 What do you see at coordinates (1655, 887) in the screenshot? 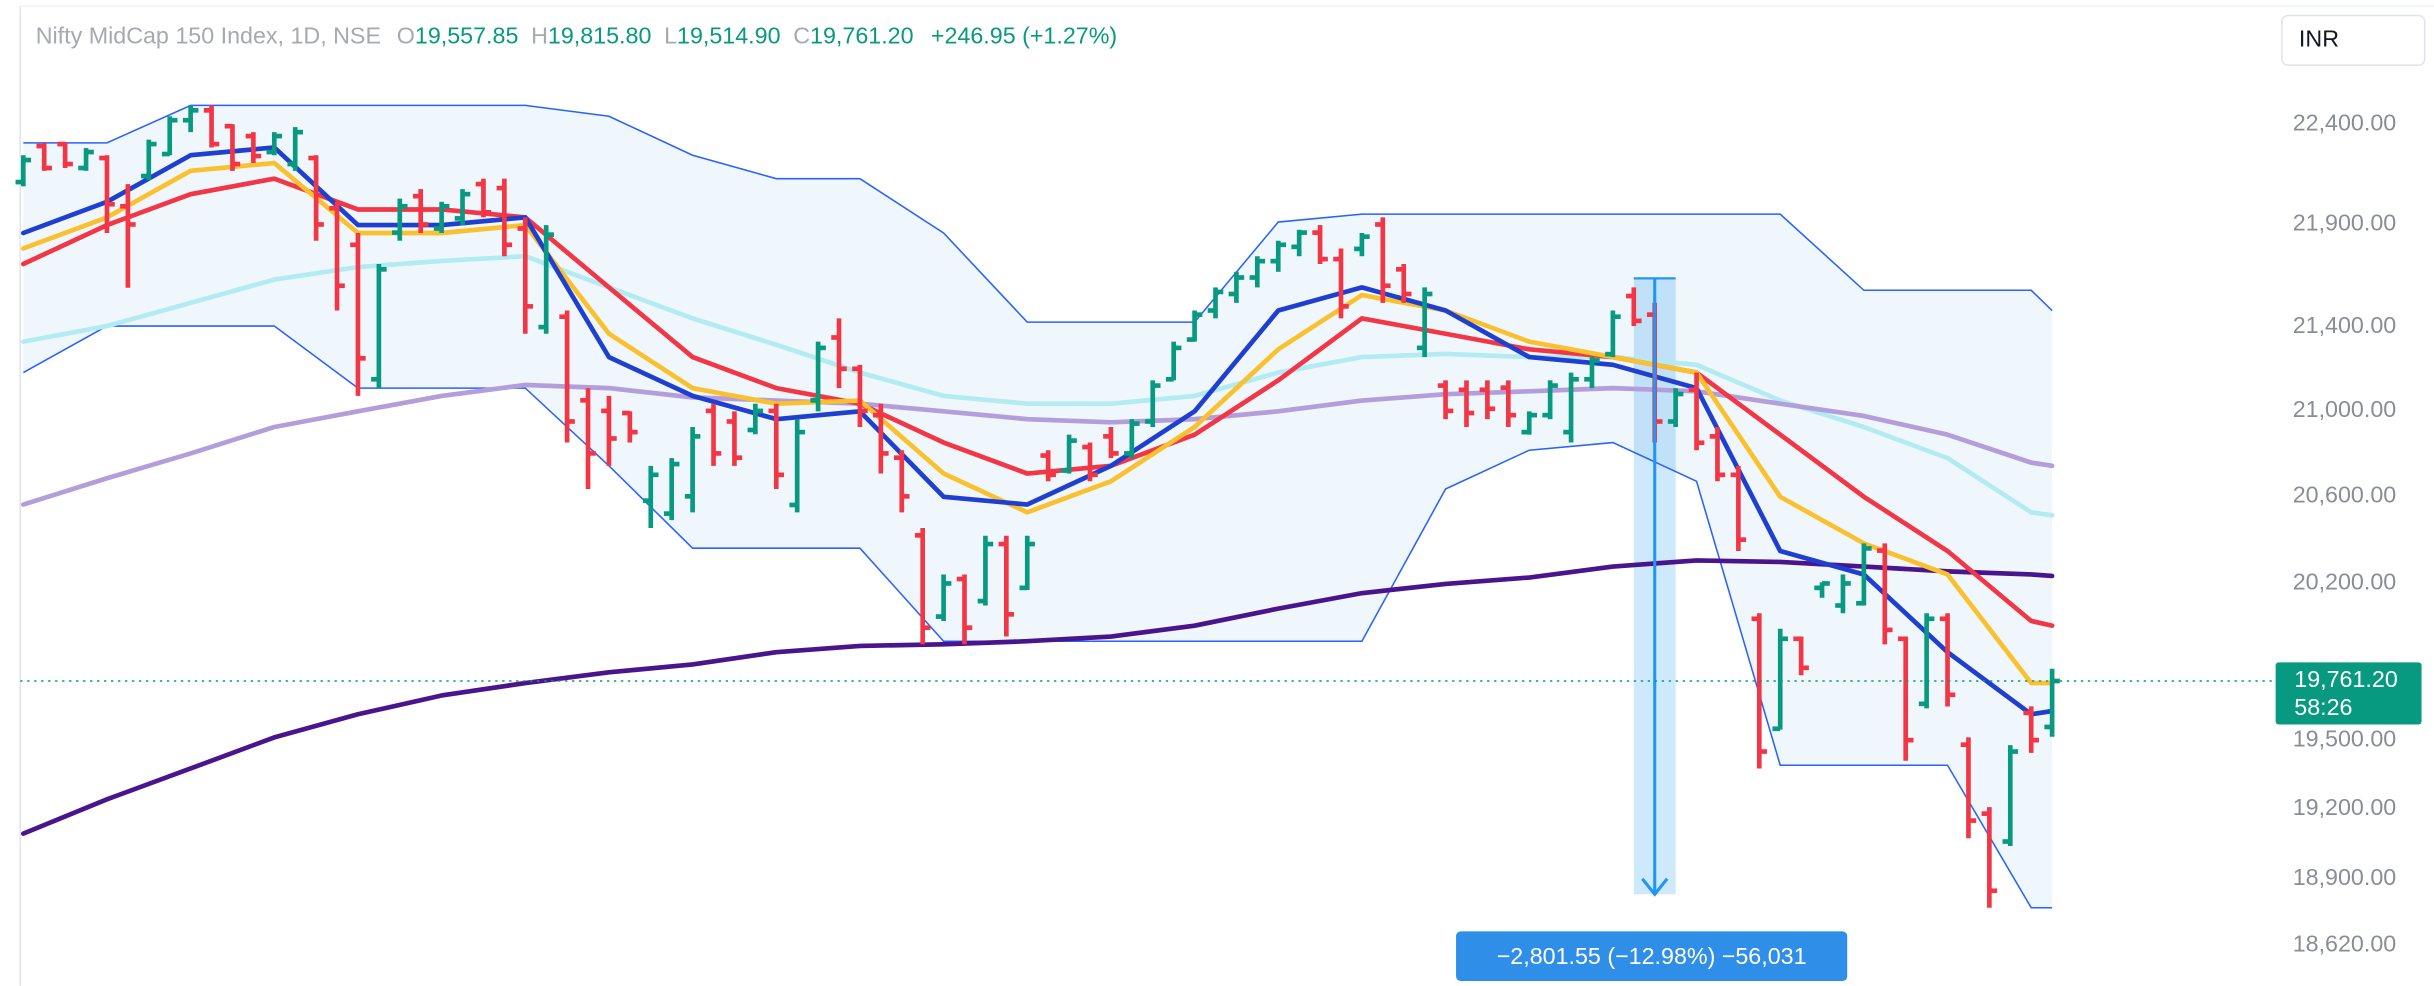
I see `measure-arrowhead` at bounding box center [1655, 887].